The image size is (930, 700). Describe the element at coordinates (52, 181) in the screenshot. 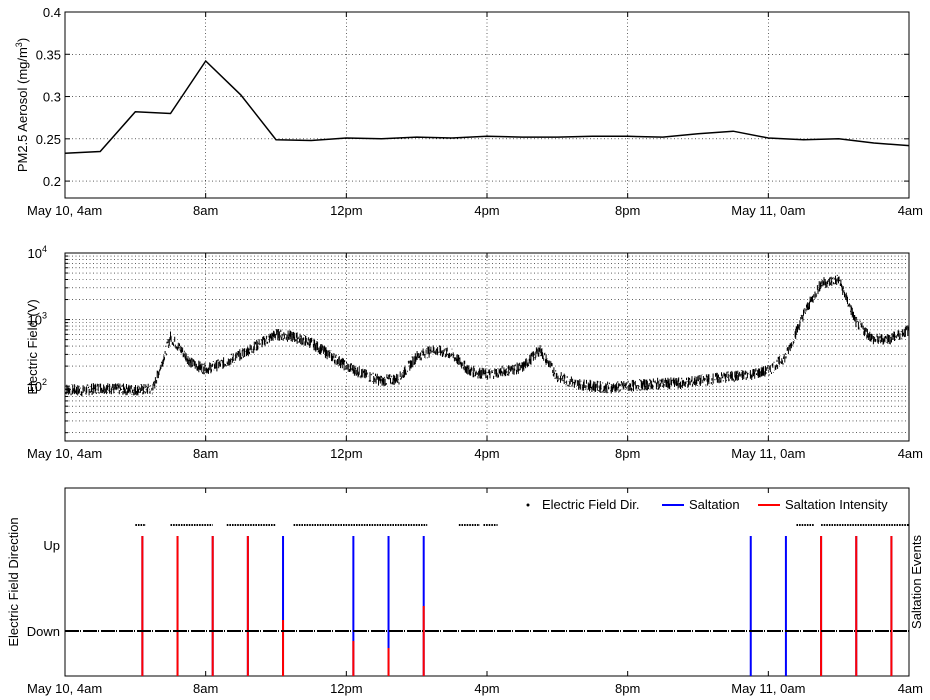

I see `y-tick-label: 0.2` at that location.